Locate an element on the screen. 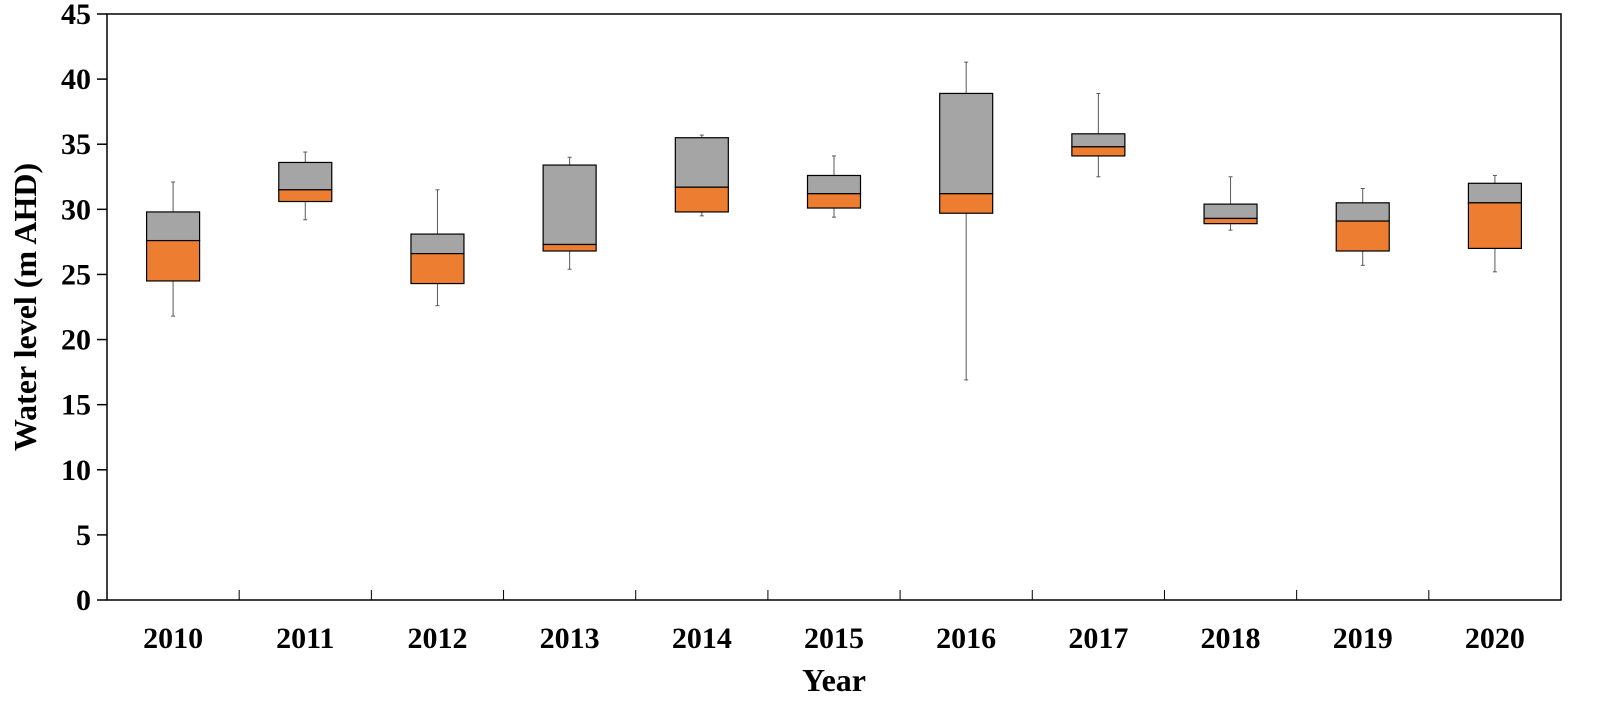 The width and height of the screenshot is (1603, 721). x-tick-label: 2017 is located at coordinates (1098, 638).